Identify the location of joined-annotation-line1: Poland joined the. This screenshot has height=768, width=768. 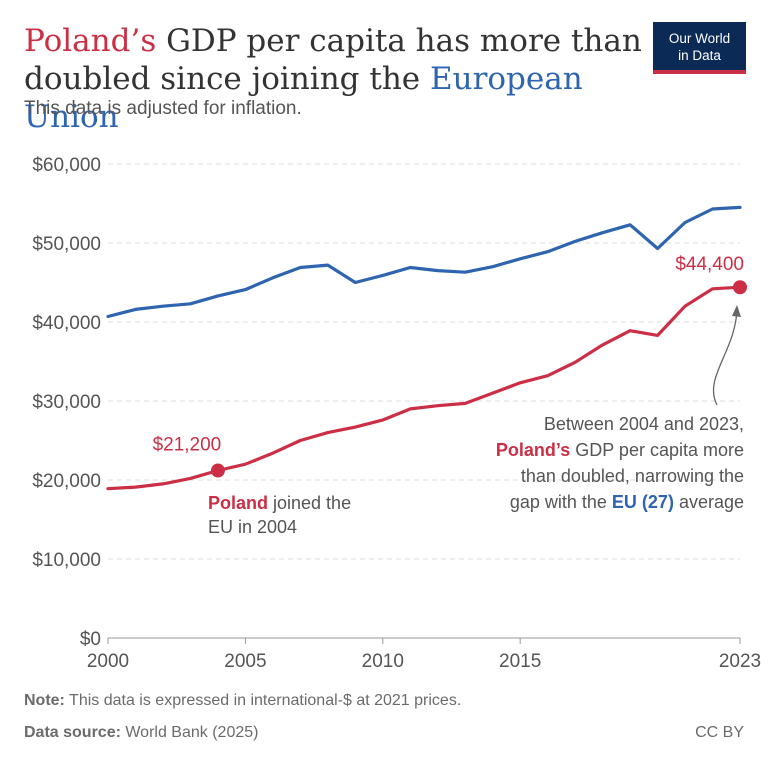
(279, 503).